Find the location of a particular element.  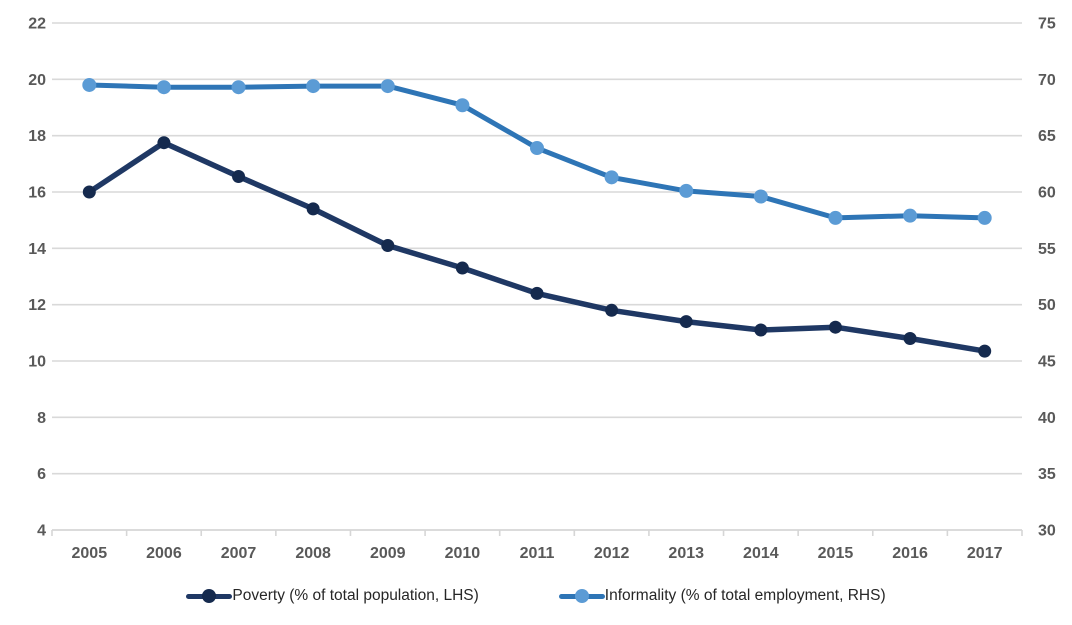

data-point-poverty-2005 is located at coordinates (89, 192).